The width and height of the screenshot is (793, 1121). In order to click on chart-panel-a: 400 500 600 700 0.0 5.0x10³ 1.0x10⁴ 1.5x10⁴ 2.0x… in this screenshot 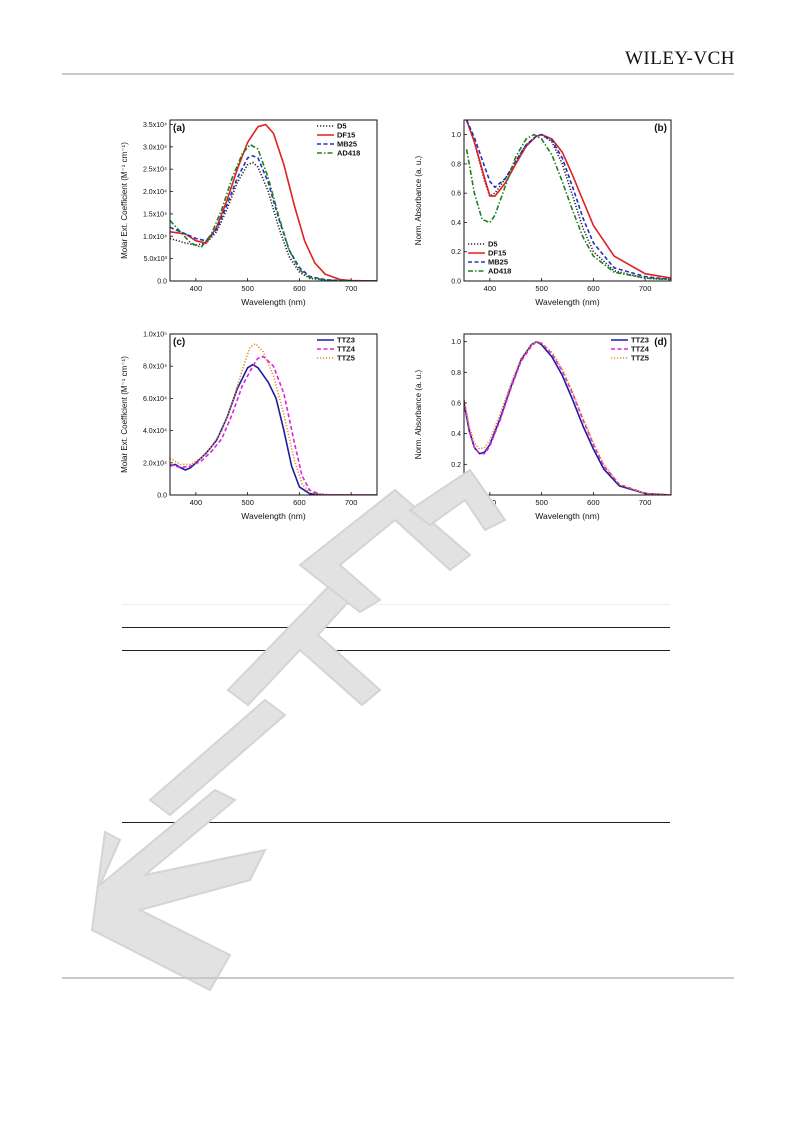, I will do `click(249, 213)`.